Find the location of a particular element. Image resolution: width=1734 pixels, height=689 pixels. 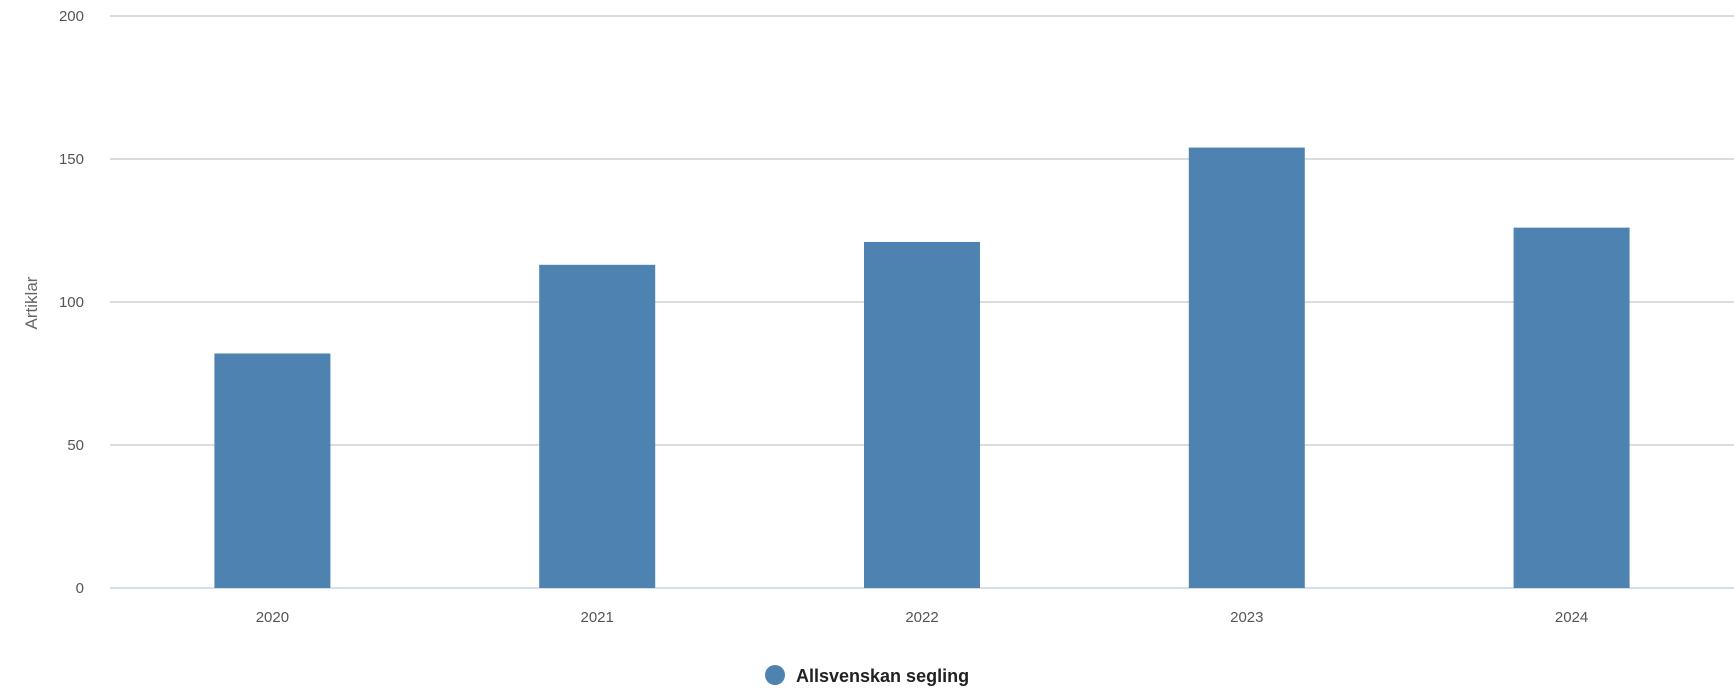

legend-swatch-icon is located at coordinates (775, 675).